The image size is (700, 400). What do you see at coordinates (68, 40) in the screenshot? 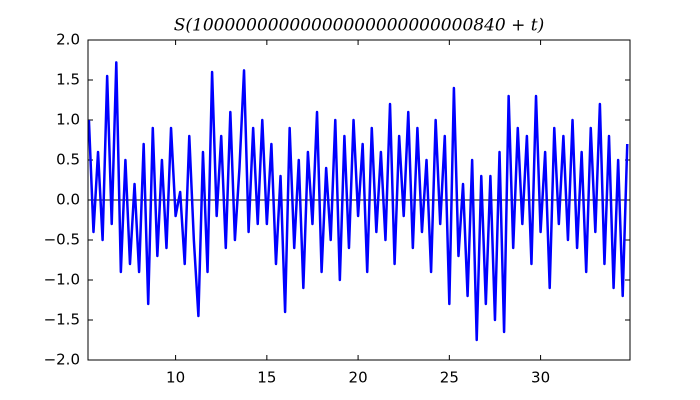
I see `y-tick-label: 2.0` at bounding box center [68, 40].